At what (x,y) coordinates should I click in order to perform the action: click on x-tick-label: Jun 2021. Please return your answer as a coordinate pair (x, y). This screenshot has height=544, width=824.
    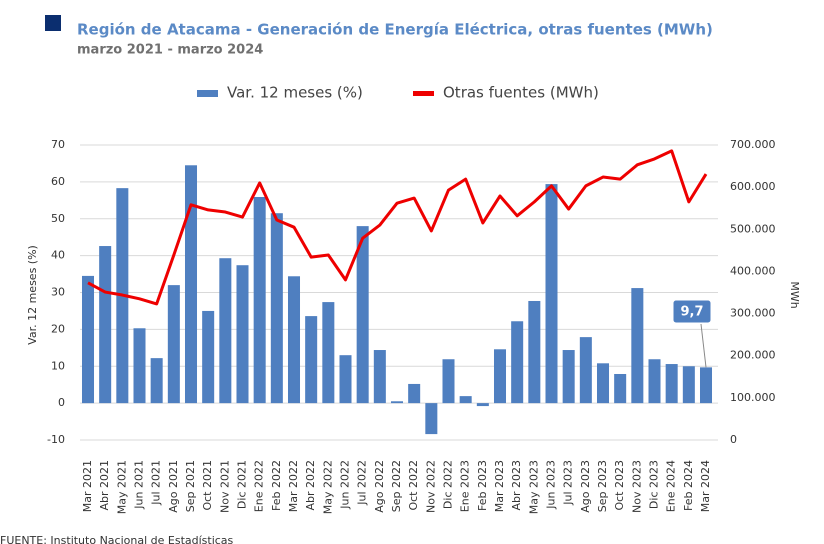
    Looking at the image, I should click on (139, 485).